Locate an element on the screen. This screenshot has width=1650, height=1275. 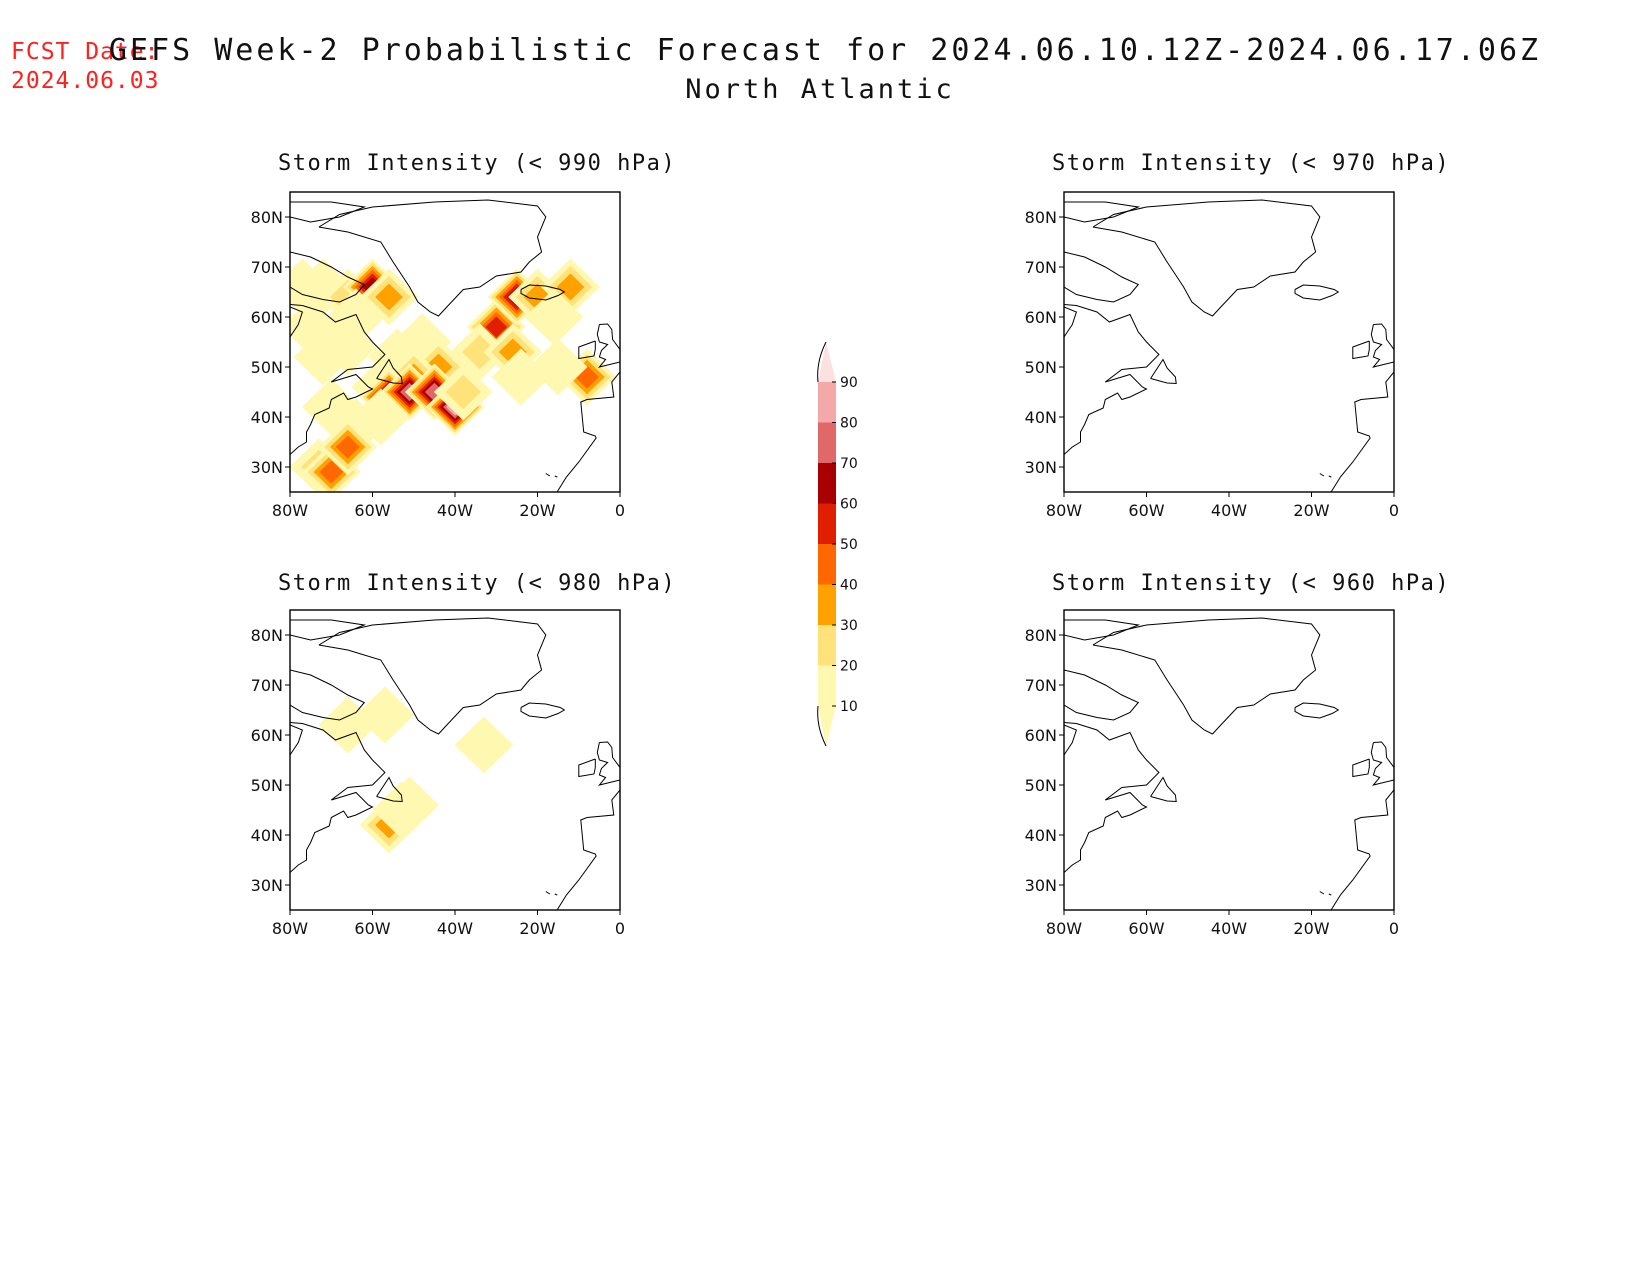
panel-title-980: Storm Intensity (< 980 hPa) is located at coordinates (477, 583).